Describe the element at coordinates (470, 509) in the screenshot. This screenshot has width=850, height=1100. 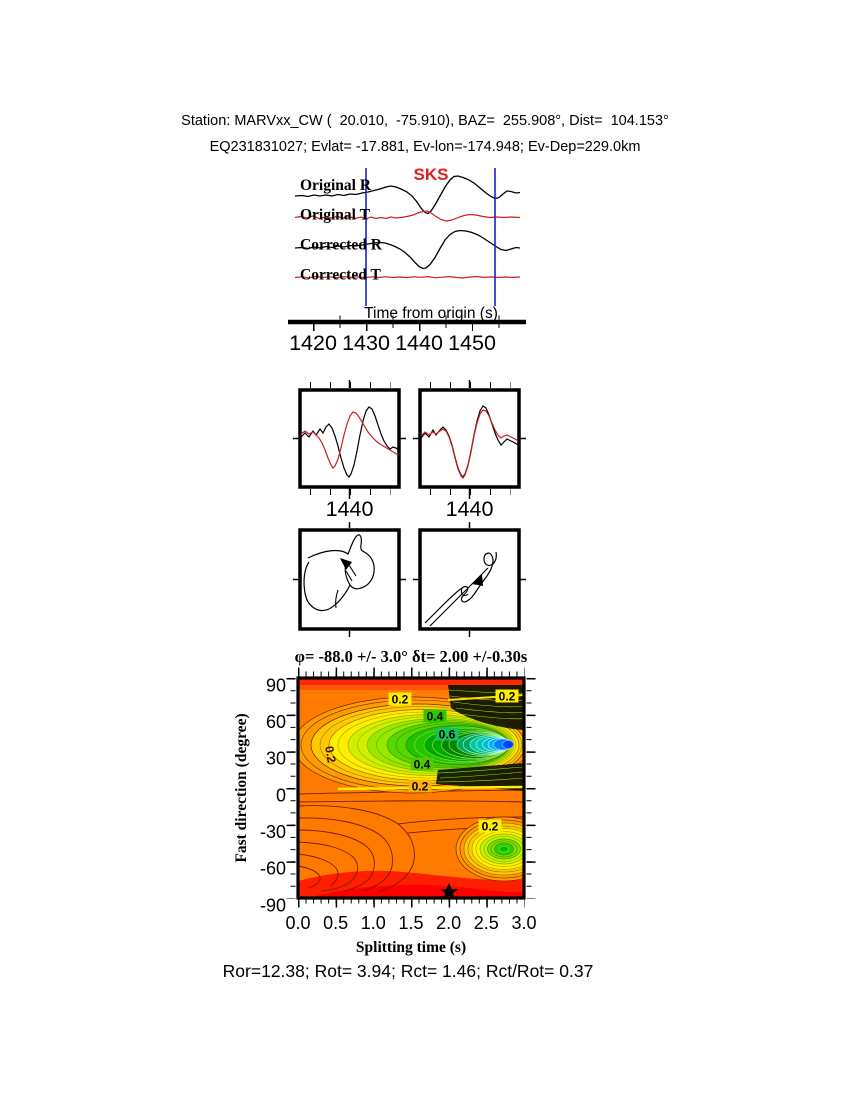
I see `panel2-time-label: 1440` at that location.